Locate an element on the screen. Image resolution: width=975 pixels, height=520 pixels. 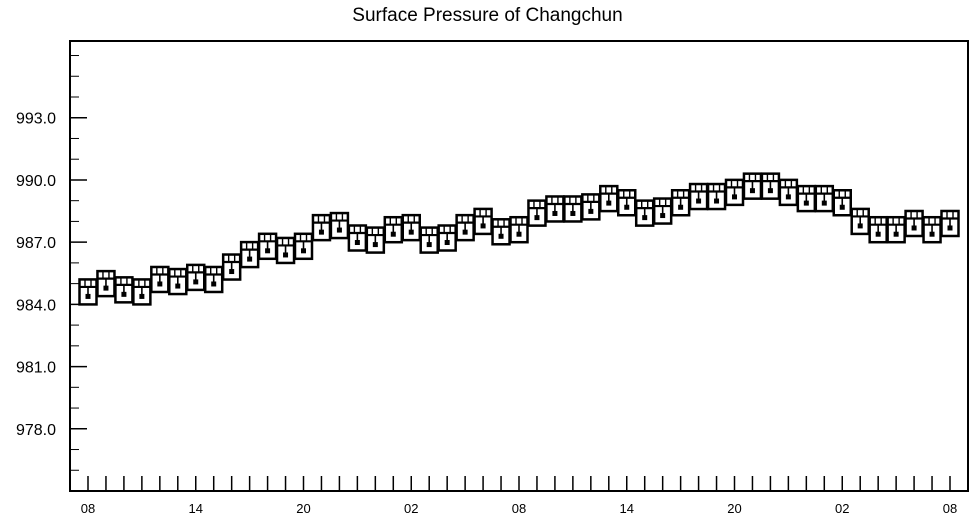
y-tick-label: 987.0 is located at coordinates (36, 243).